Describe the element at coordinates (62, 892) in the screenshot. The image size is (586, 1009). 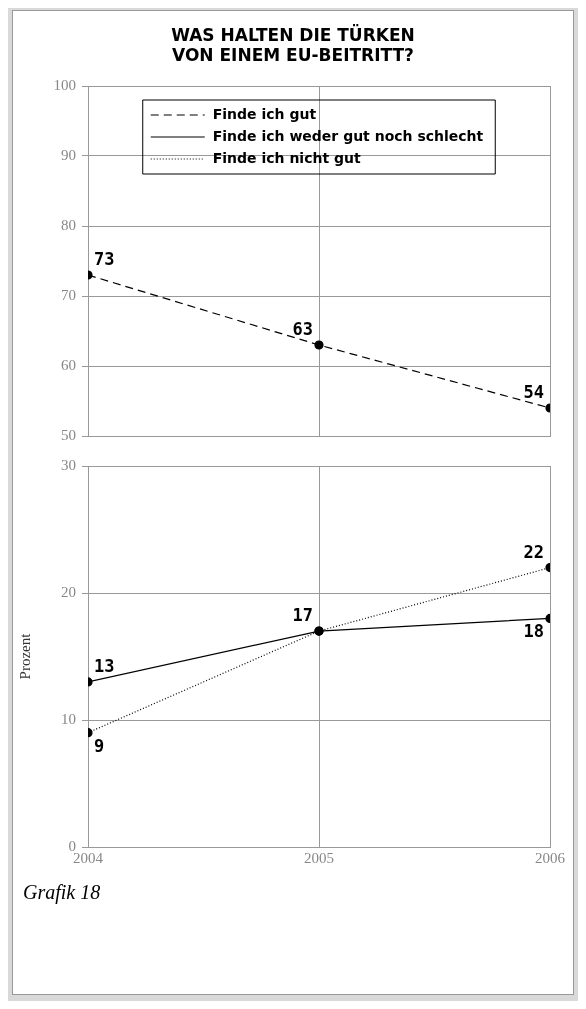
I see `text: Grafik 18` at that location.